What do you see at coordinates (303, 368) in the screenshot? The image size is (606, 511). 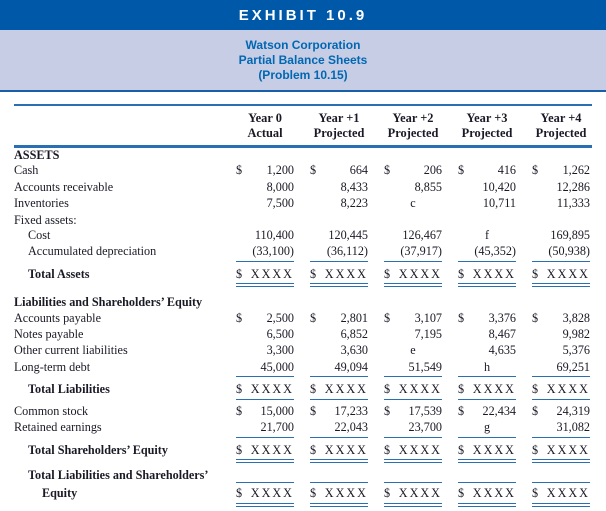 I see `row-long-term-debt: Long-term debt 45,000 49,094 51,549 h 69,251` at bounding box center [303, 368].